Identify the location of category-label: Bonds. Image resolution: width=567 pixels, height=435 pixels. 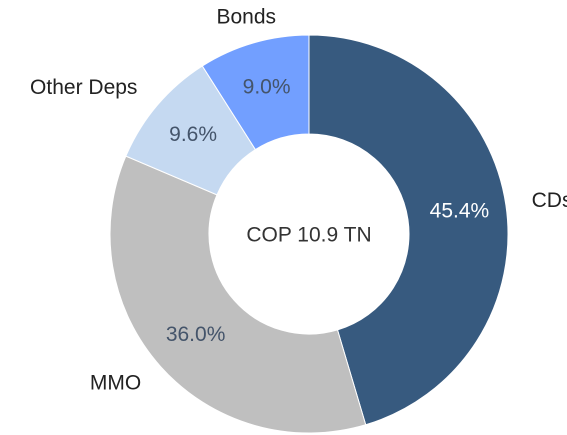
(246, 16).